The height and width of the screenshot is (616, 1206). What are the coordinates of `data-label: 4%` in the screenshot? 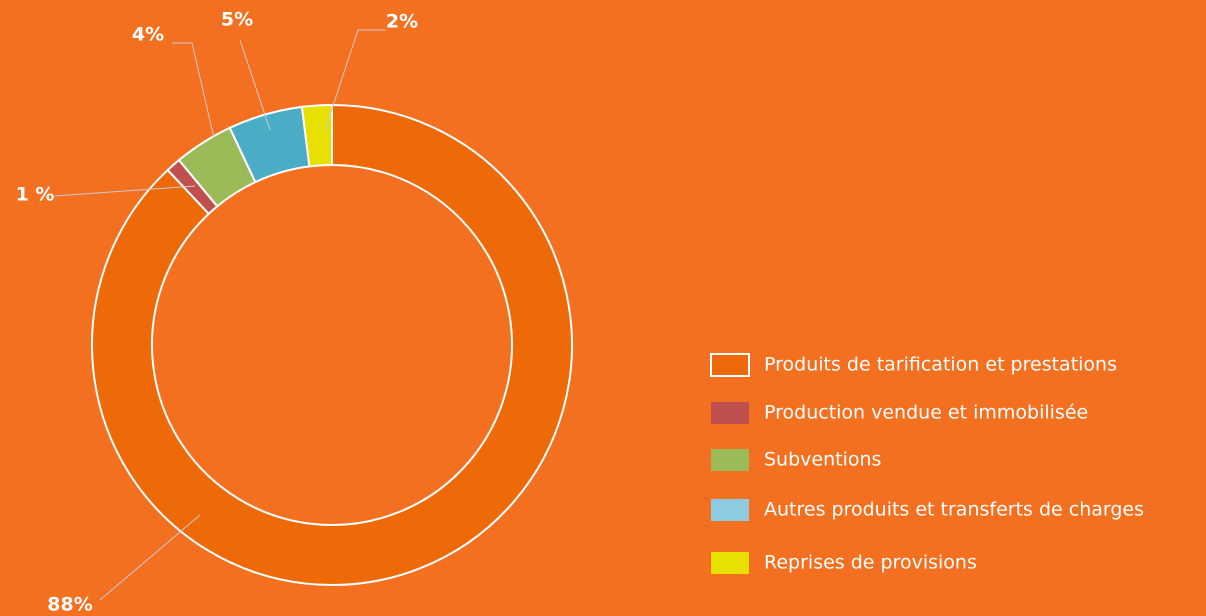 It's located at (148, 35).